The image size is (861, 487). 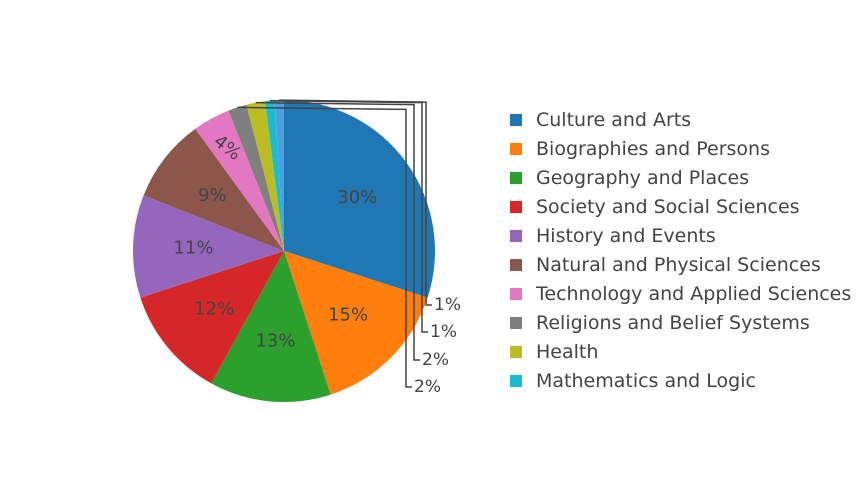 I want to click on slice-label-slice-10: 1%, so click(x=447, y=305).